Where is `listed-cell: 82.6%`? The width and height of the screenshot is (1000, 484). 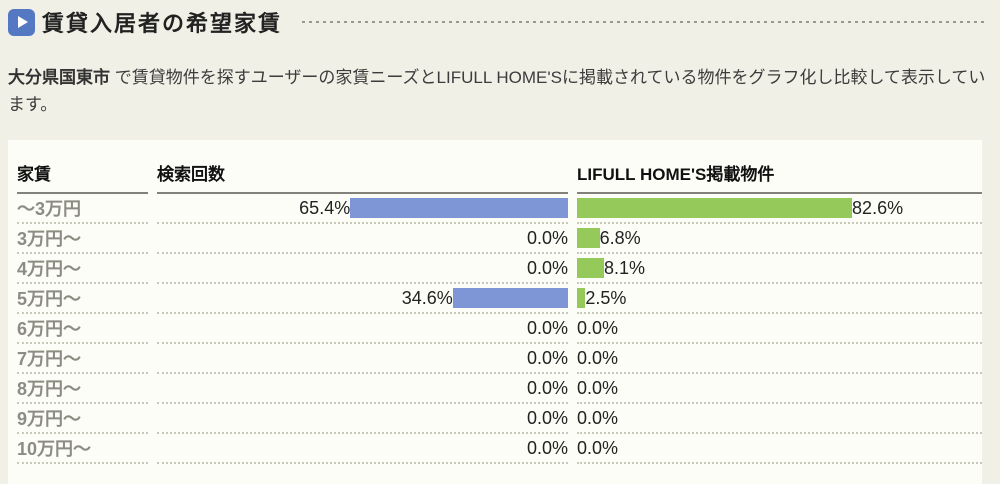 listed-cell: 82.6% is located at coordinates (779, 209).